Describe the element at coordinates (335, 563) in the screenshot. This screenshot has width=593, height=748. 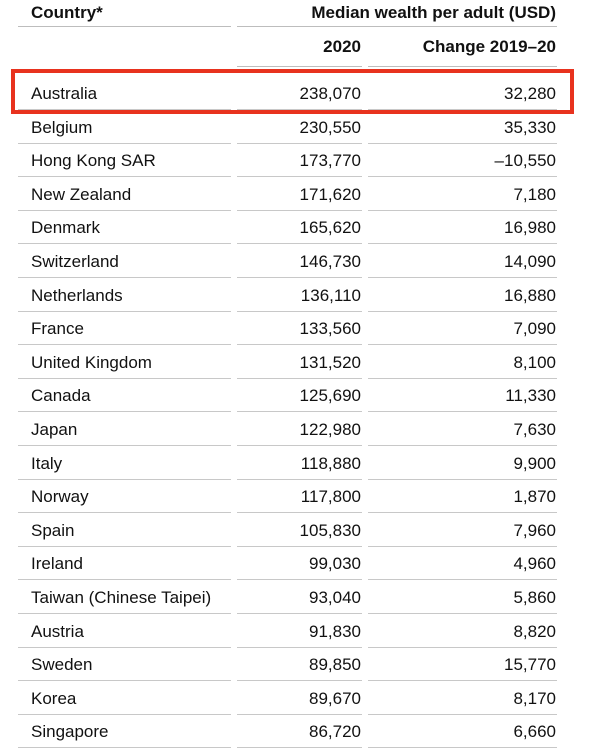
I see `wealth-2020-cell: 99,030` at that location.